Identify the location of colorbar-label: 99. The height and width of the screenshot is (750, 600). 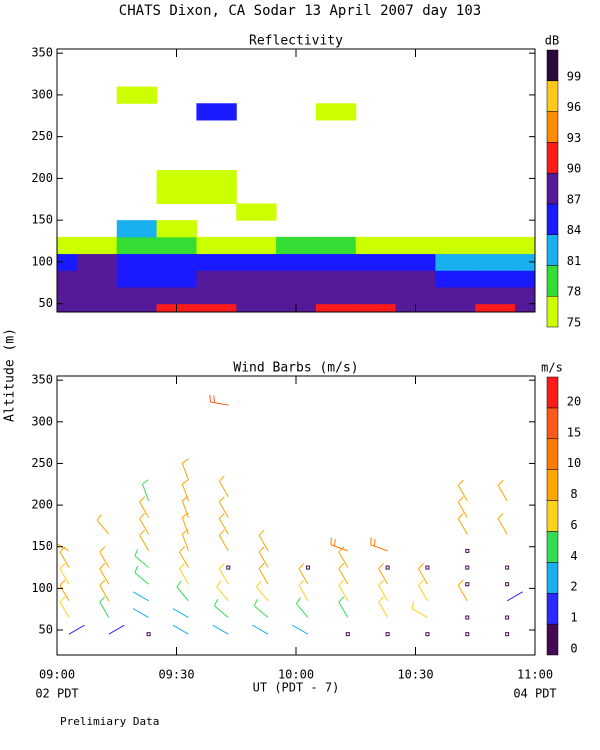
(574, 76).